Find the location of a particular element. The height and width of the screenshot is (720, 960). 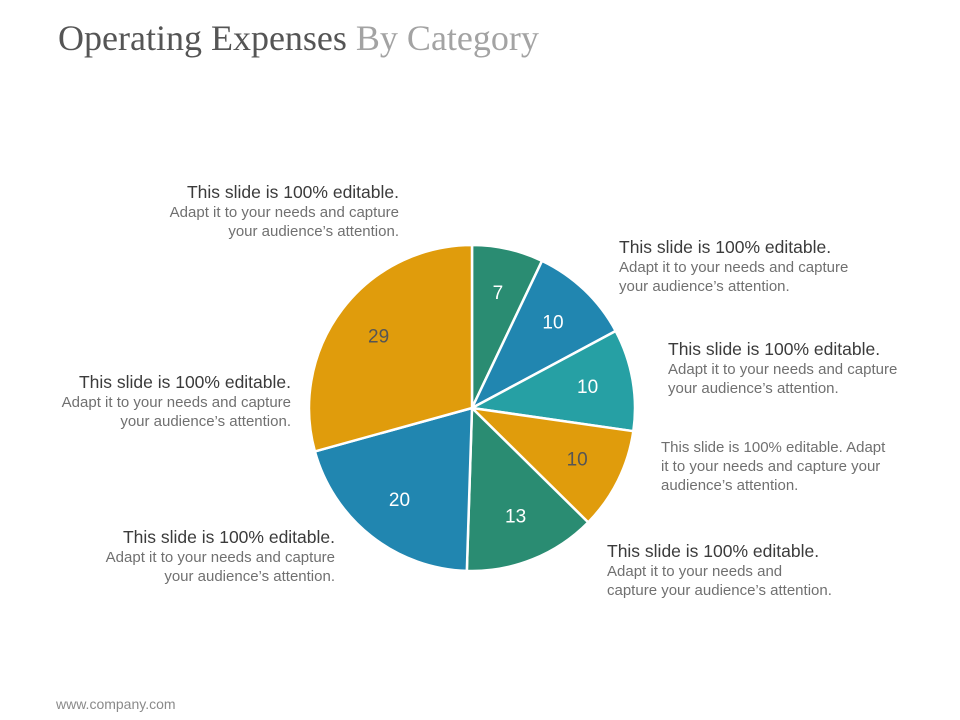

title-primary: Operating Expenses is located at coordinates (202, 38).